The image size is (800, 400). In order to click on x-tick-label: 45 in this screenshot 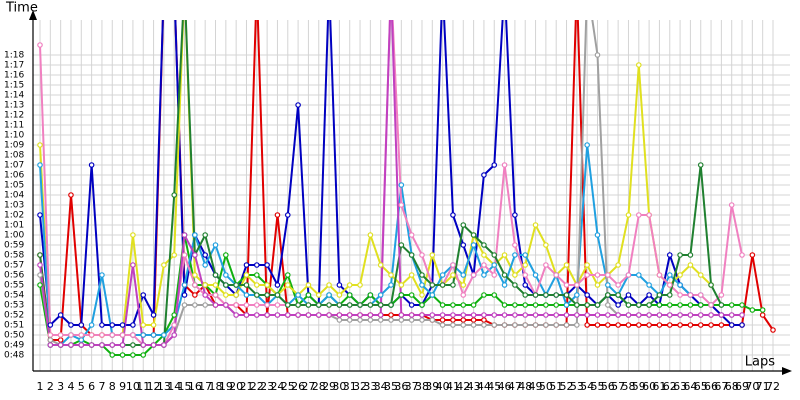, I will do `click(494, 386)`.